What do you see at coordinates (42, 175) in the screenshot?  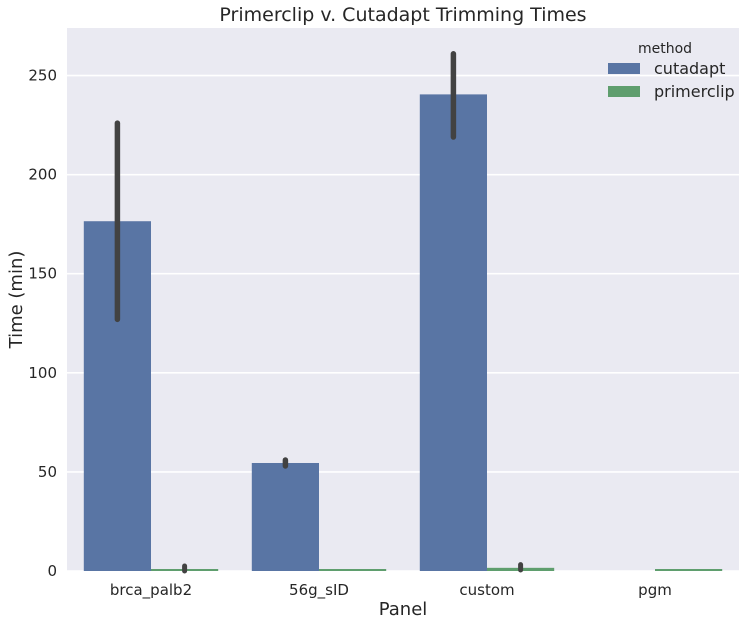 I see `y-tick-label: 200` at bounding box center [42, 175].